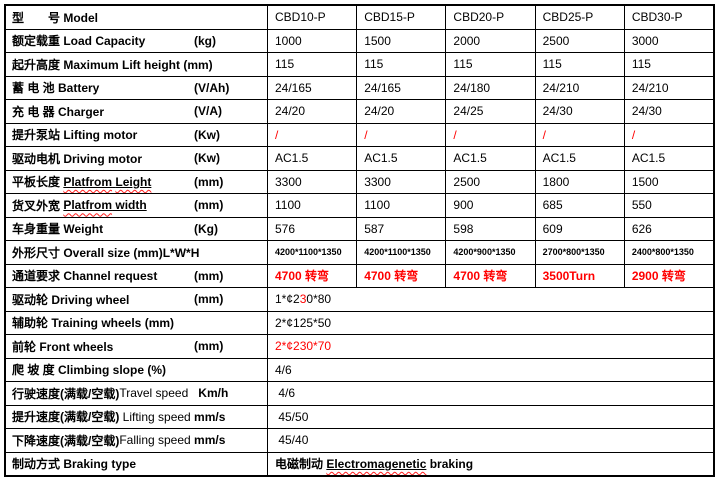  Describe the element at coordinates (313, 111) in the screenshot. I see `value-cell-charger-col1: 24/20` at that location.